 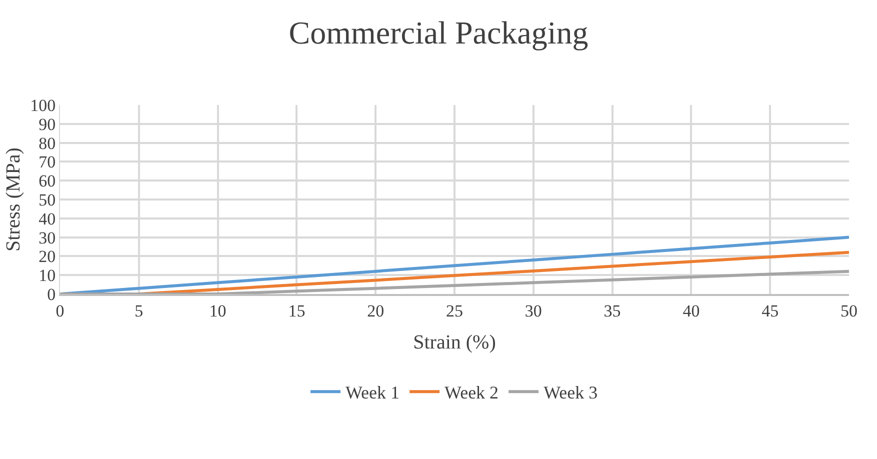 I want to click on x-tick-label: 40, so click(x=691, y=310).